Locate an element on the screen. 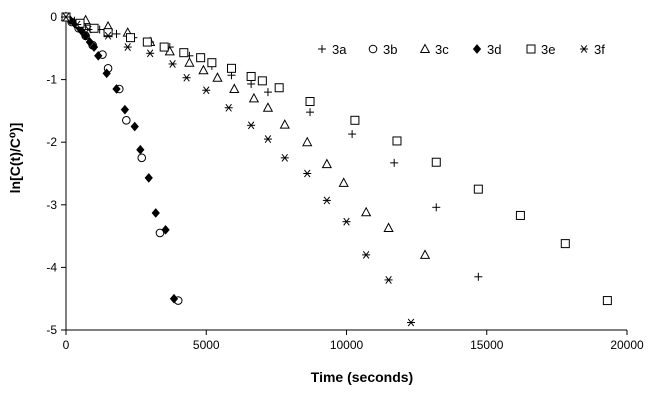  y-tick-label: -1 is located at coordinates (51, 80).